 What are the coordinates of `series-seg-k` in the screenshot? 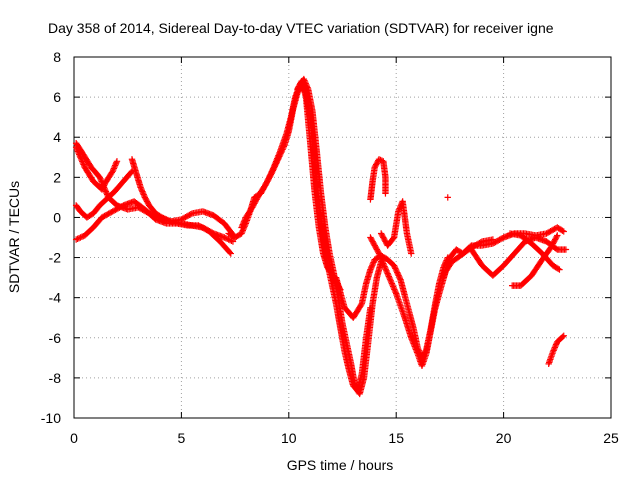 It's located at (378, 179).